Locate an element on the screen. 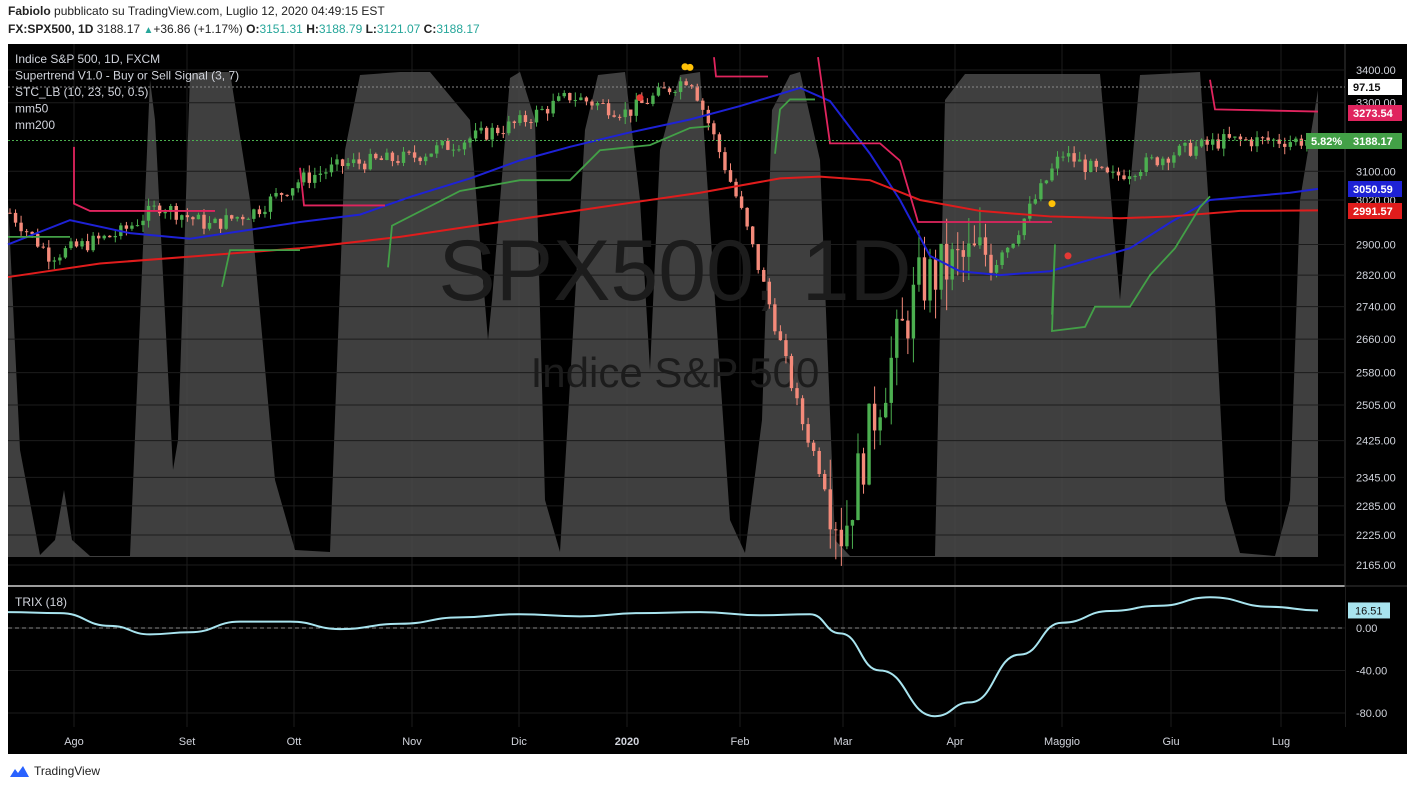  time-tick-label: Mar is located at coordinates (843, 742).